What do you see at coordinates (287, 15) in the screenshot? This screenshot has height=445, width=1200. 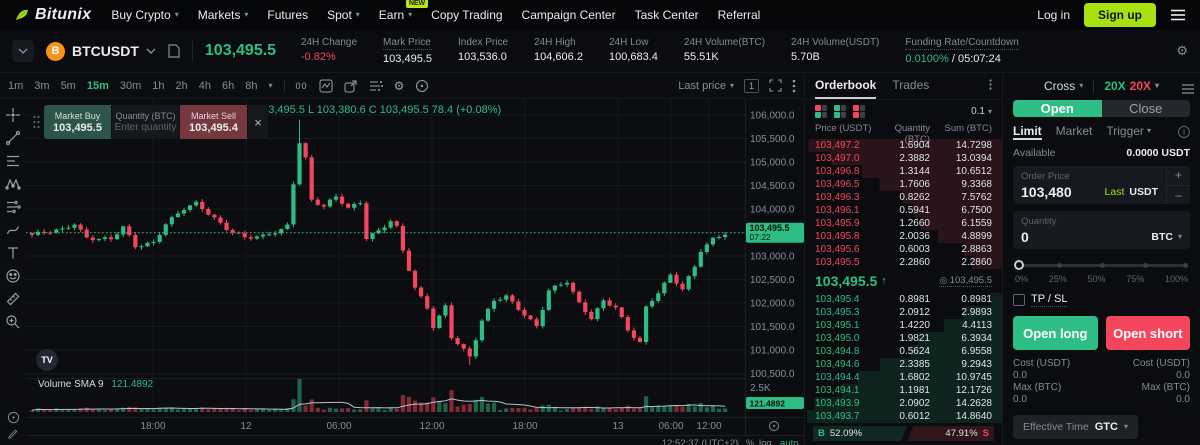 I see `nav-item-futures: Futures` at bounding box center [287, 15].